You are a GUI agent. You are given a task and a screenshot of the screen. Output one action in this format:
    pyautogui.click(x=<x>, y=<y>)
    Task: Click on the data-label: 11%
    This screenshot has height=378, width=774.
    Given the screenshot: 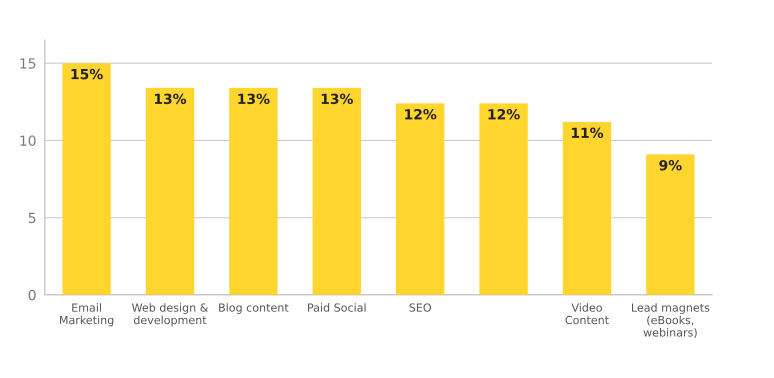 What is the action you would take?
    pyautogui.click(x=588, y=133)
    